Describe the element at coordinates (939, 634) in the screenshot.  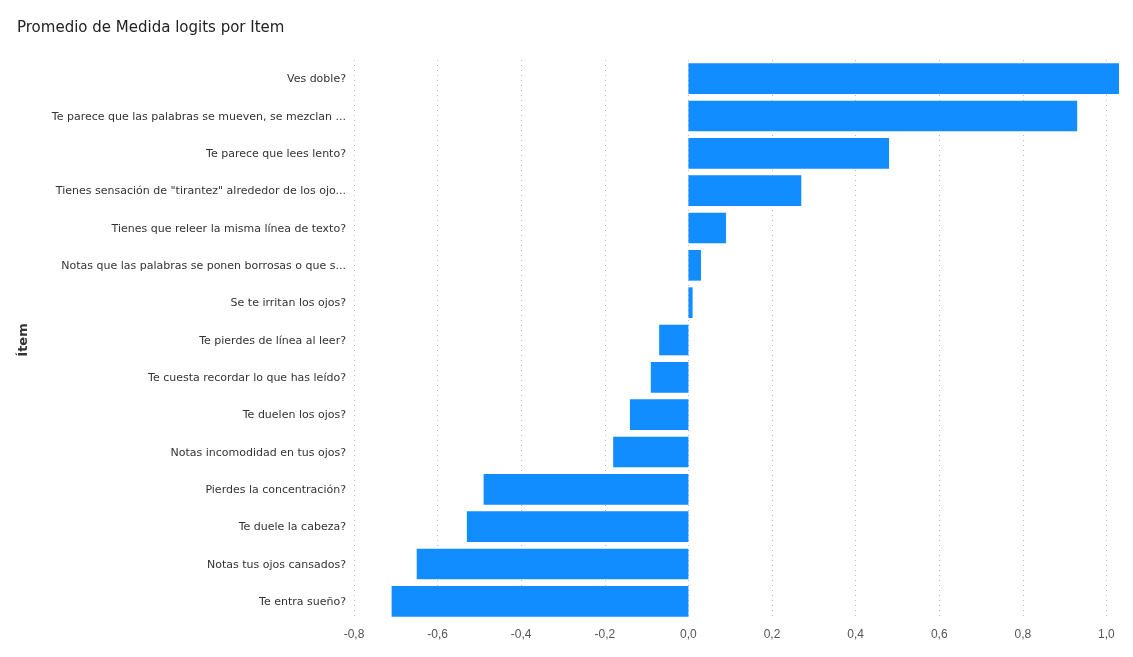
I see `x-tick-label: 0,6` at that location.